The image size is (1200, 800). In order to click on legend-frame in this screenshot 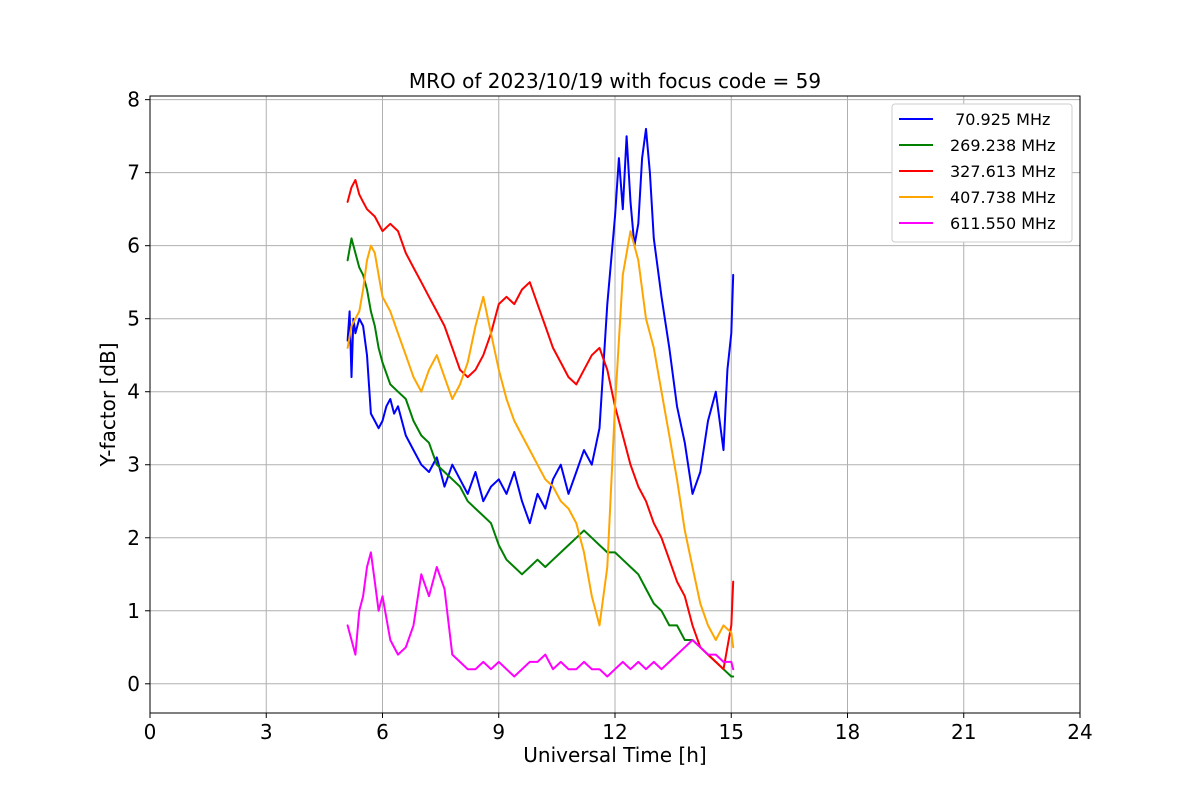, I will do `click(982, 173)`.